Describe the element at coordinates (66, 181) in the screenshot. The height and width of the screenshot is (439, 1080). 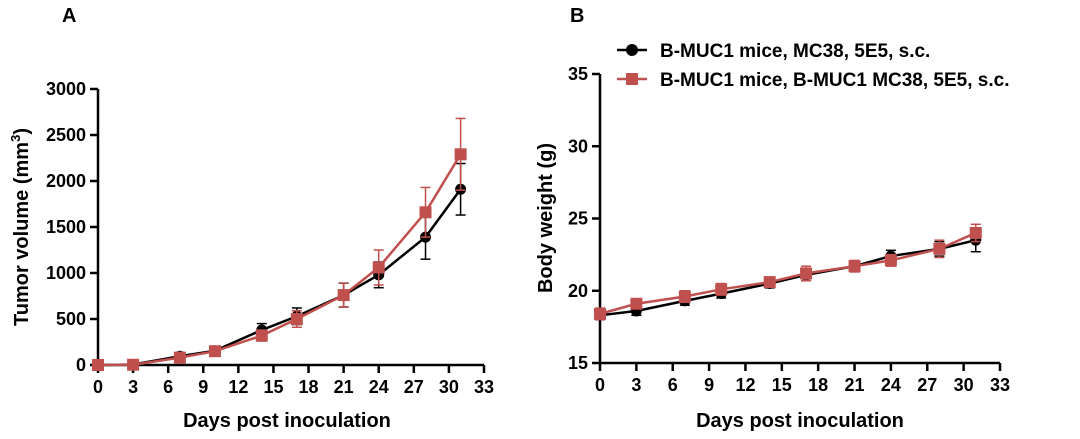
I see `panel-a-y-tick-label: 2000` at that location.